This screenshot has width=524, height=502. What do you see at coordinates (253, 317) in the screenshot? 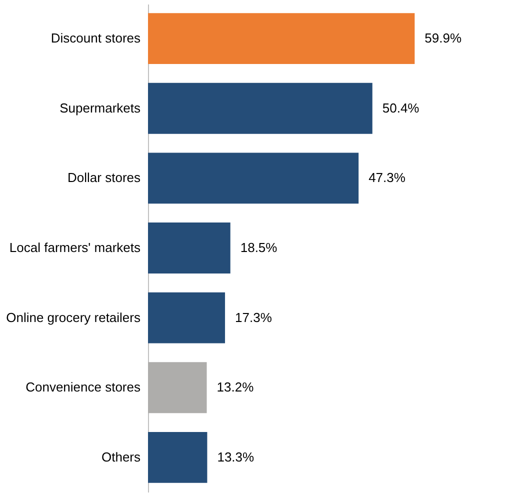
I see `data-label: 17.3%` at bounding box center [253, 317].